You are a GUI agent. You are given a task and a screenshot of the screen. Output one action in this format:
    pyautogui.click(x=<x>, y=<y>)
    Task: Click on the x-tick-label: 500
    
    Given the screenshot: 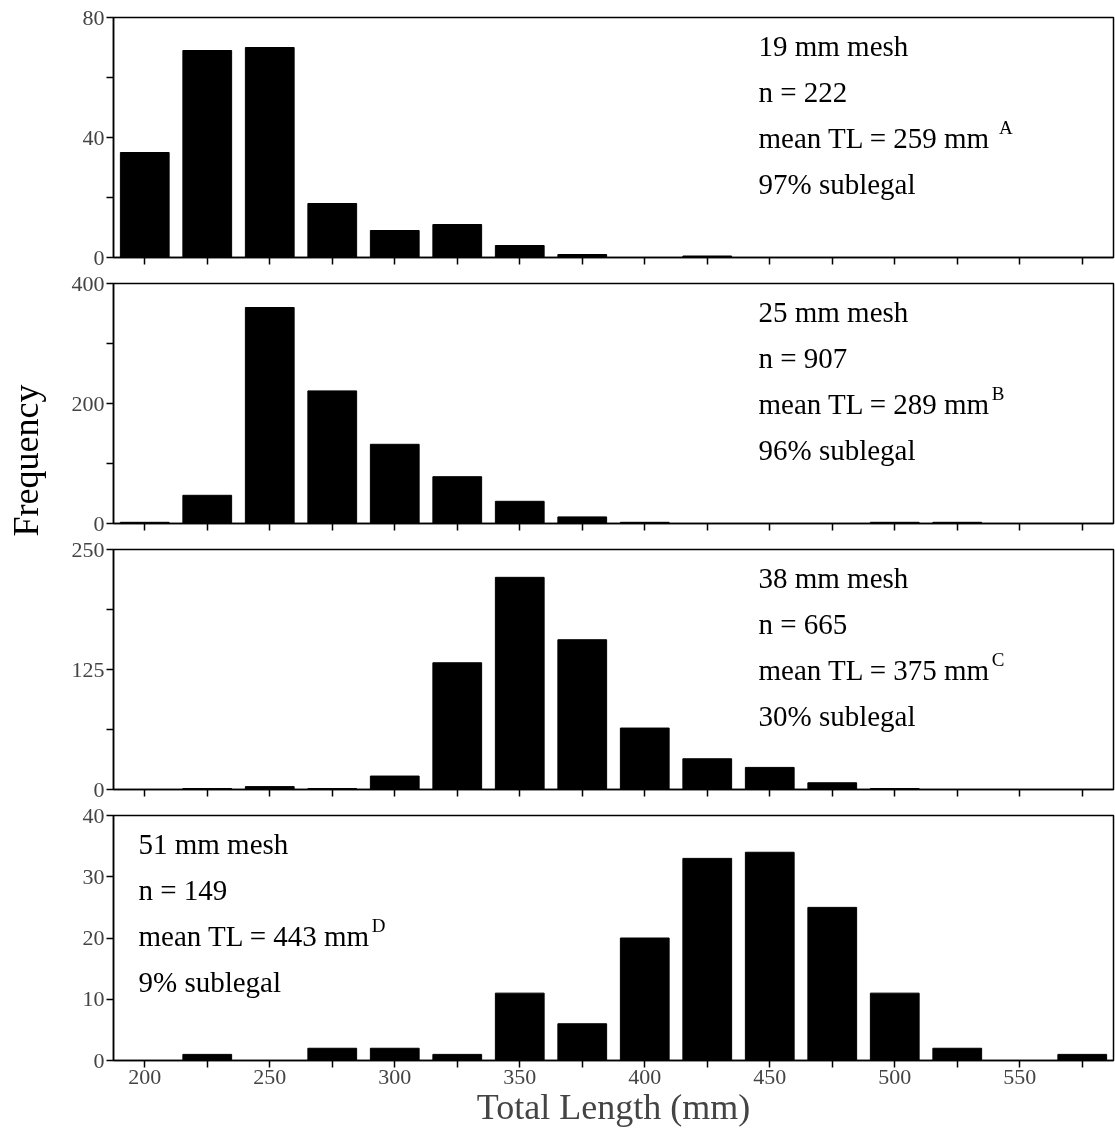 What is the action you would take?
    pyautogui.click(x=895, y=1076)
    